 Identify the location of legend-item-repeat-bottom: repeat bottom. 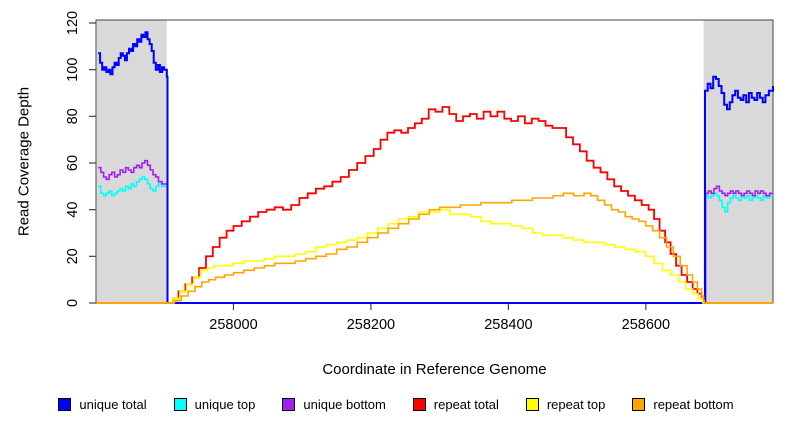
(683, 404).